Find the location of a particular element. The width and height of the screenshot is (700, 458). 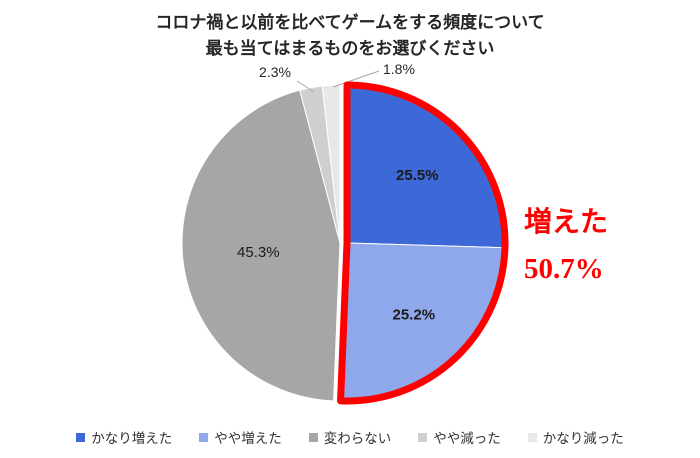

legend-item-3: やや減った is located at coordinates (459, 437).